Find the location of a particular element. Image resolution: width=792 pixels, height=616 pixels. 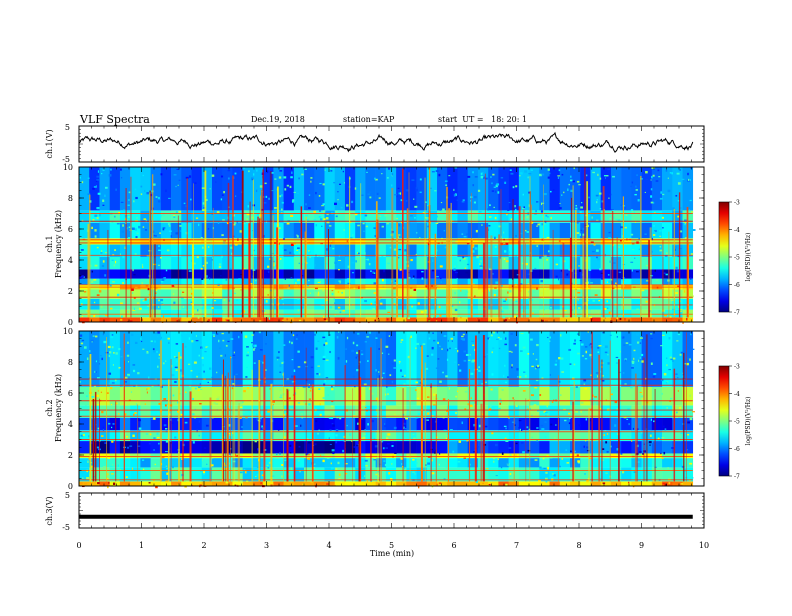

y-tick-label: 0 is located at coordinates (70, 322).